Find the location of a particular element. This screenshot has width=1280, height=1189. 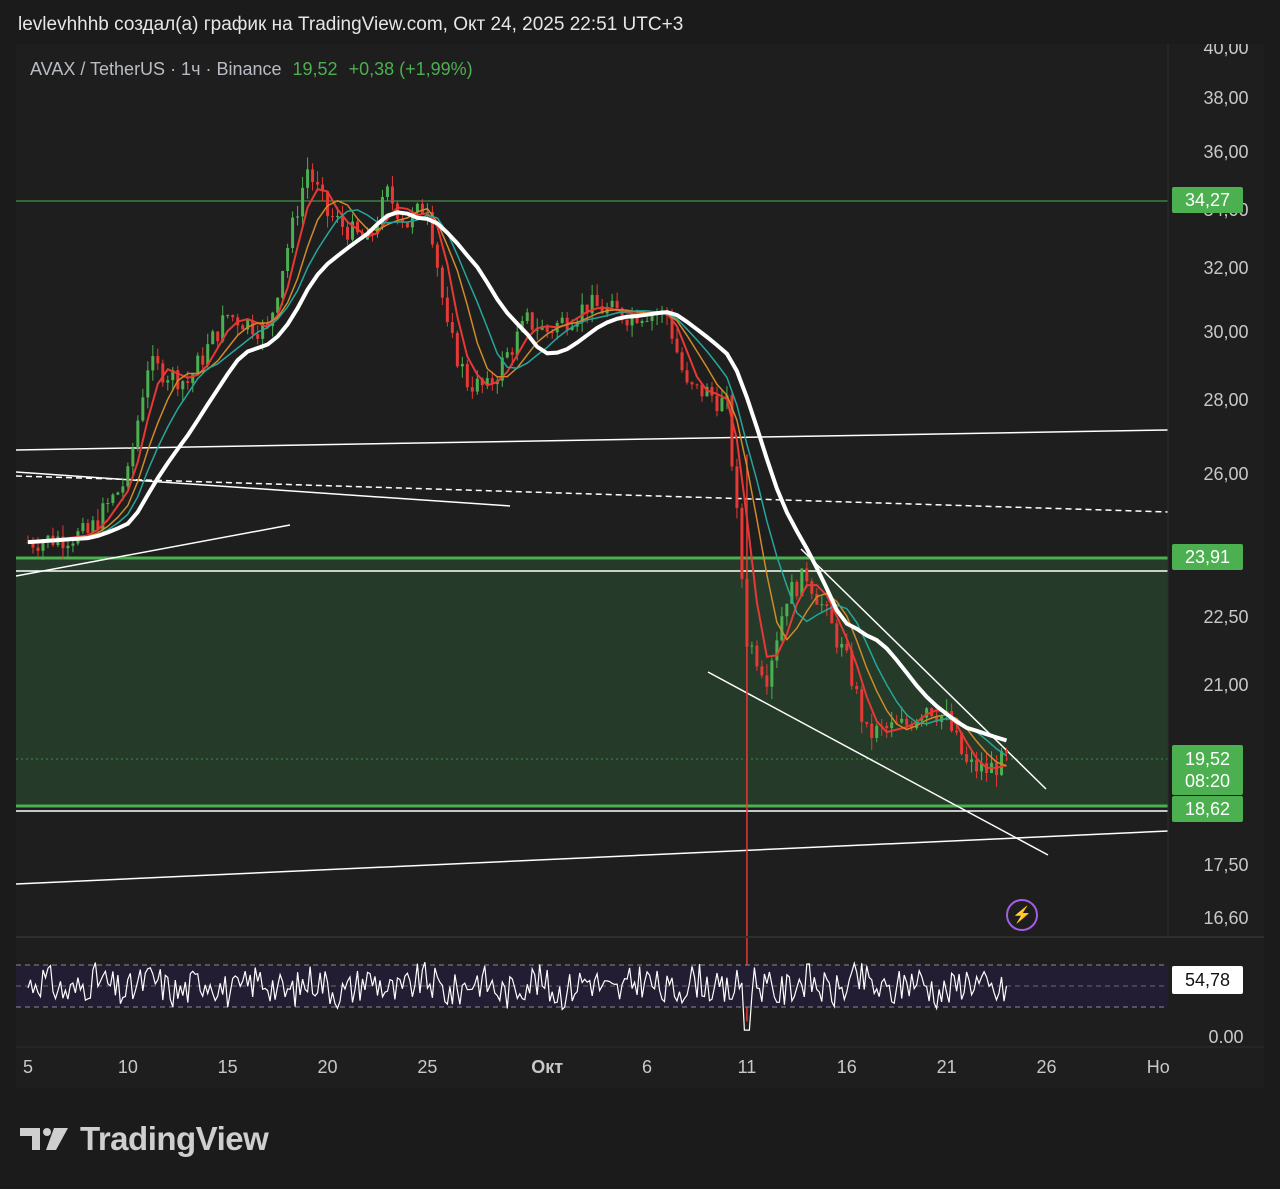

time-tick-label: 20 is located at coordinates (328, 1067).